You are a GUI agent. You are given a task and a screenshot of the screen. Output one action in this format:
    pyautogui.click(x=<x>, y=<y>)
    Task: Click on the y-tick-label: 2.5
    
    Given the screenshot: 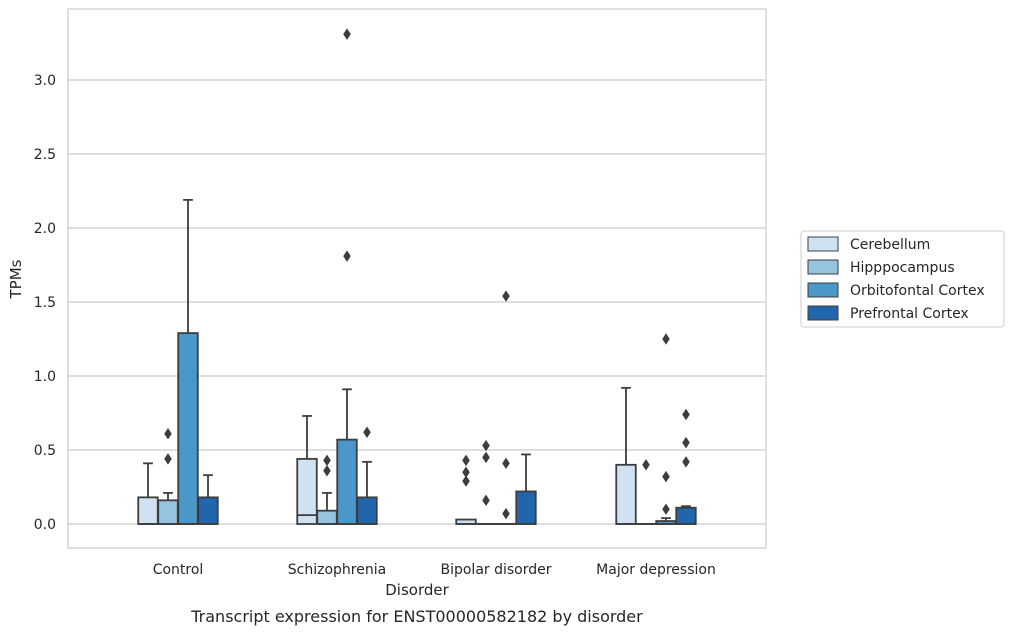 What is the action you would take?
    pyautogui.click(x=45, y=155)
    